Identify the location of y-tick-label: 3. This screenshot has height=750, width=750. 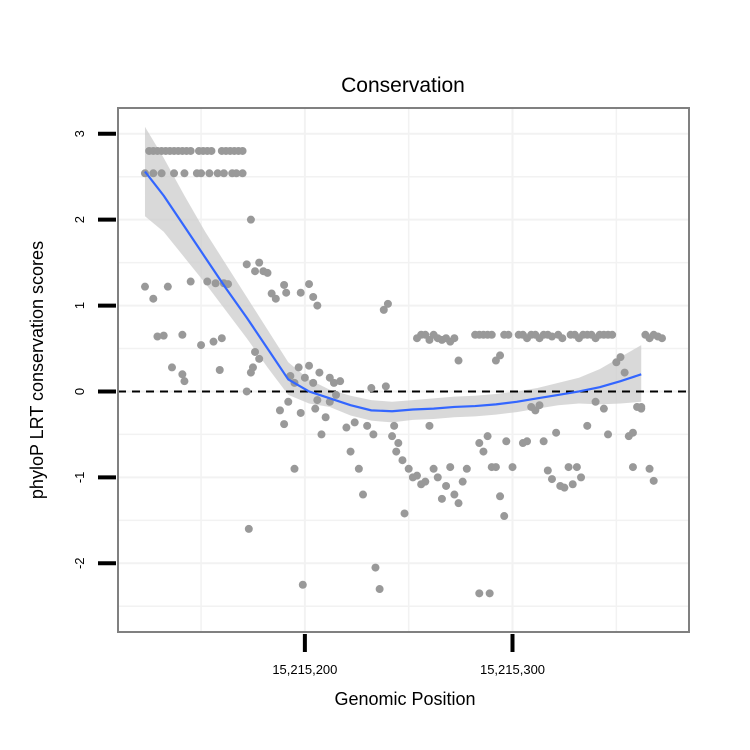
(79, 133).